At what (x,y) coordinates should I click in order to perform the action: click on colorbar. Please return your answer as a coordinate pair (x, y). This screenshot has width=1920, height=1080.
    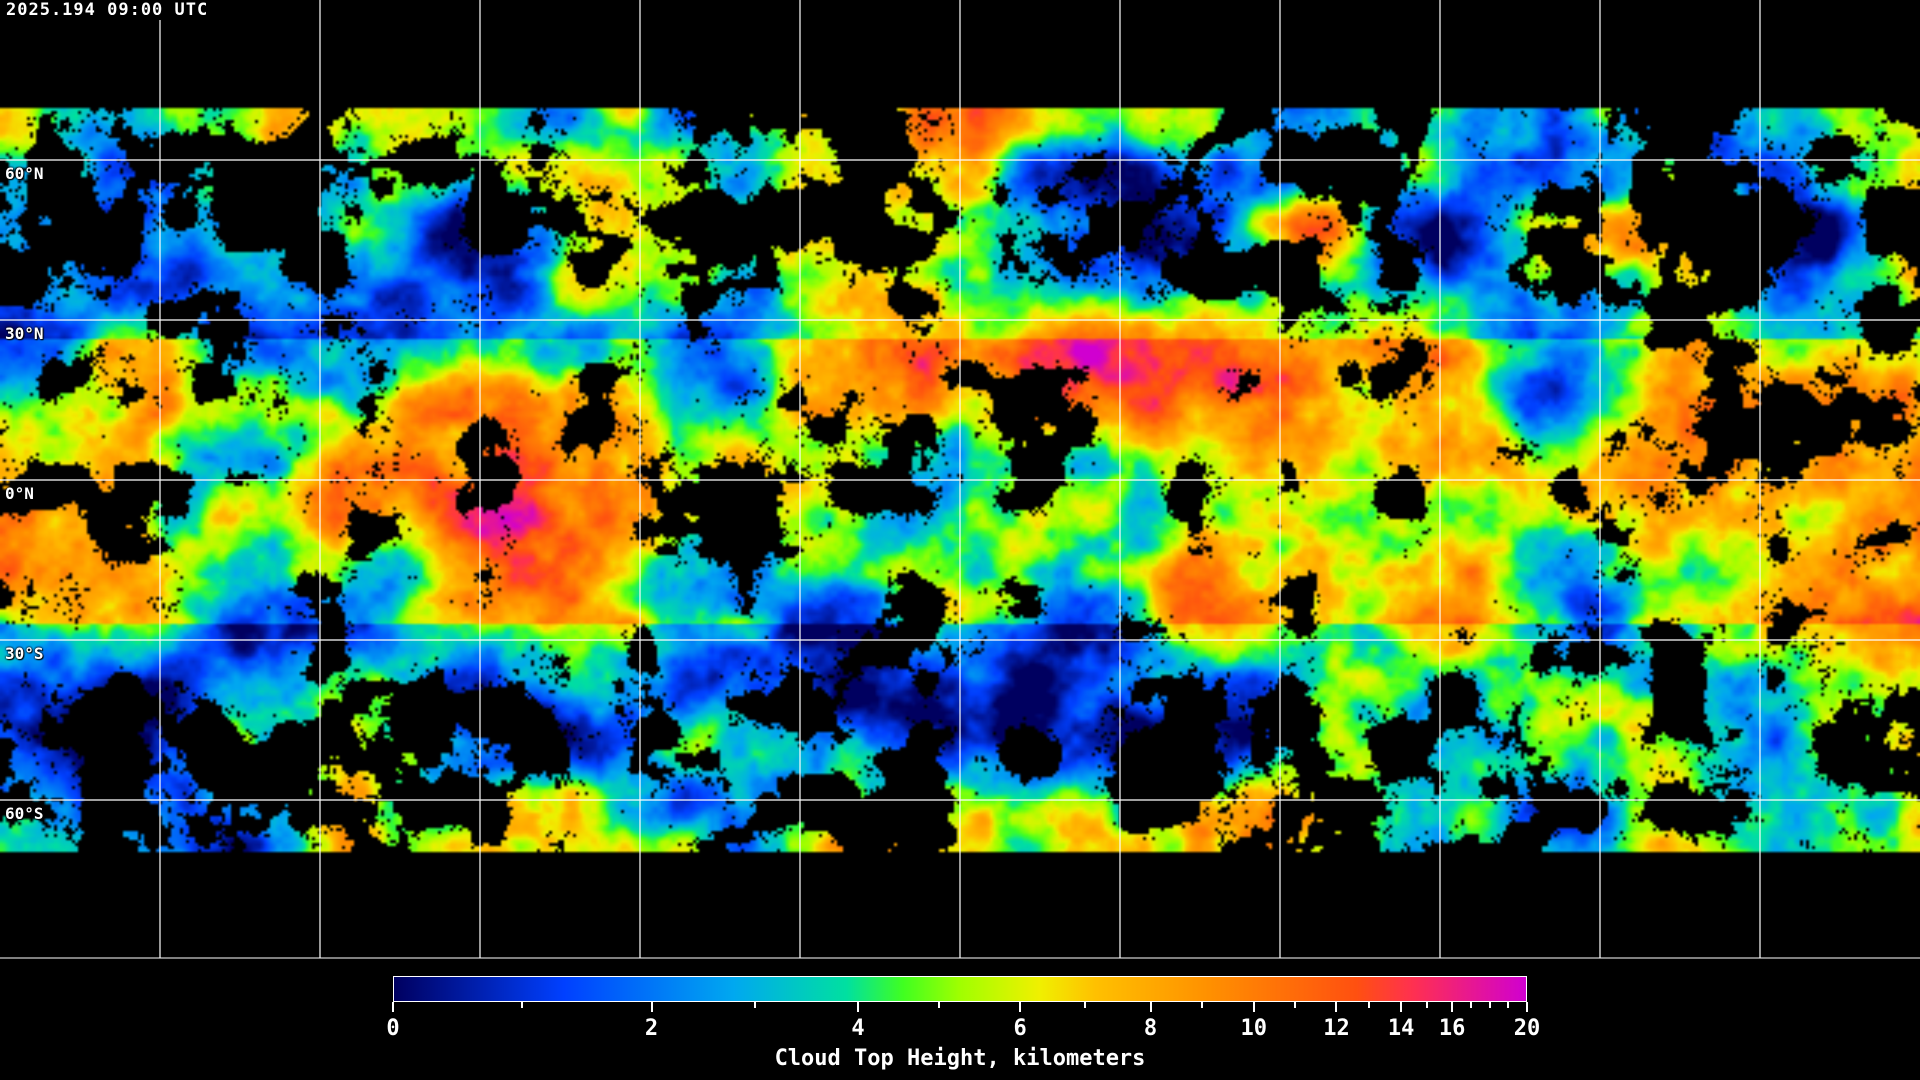
    Looking at the image, I should click on (960, 989).